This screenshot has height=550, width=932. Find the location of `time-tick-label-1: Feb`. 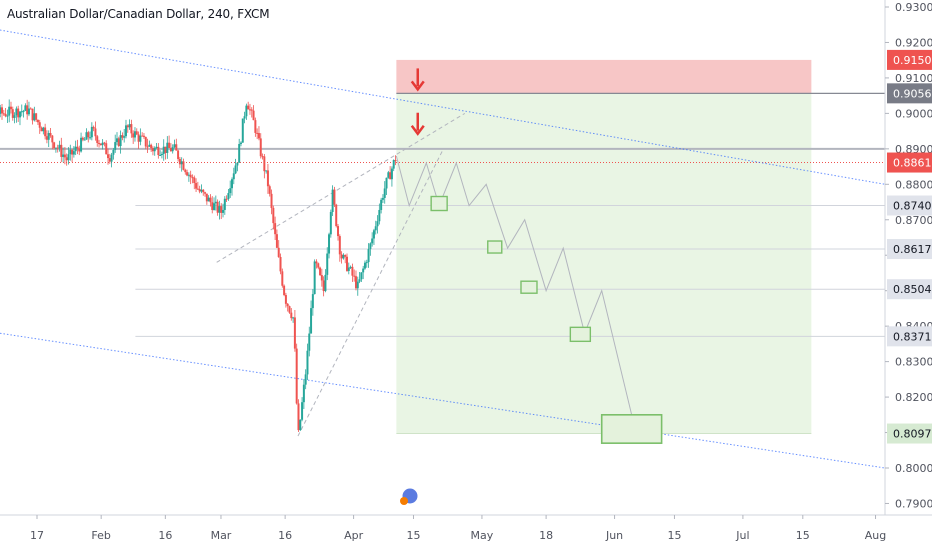

time-tick-label-1: Feb is located at coordinates (100, 535).